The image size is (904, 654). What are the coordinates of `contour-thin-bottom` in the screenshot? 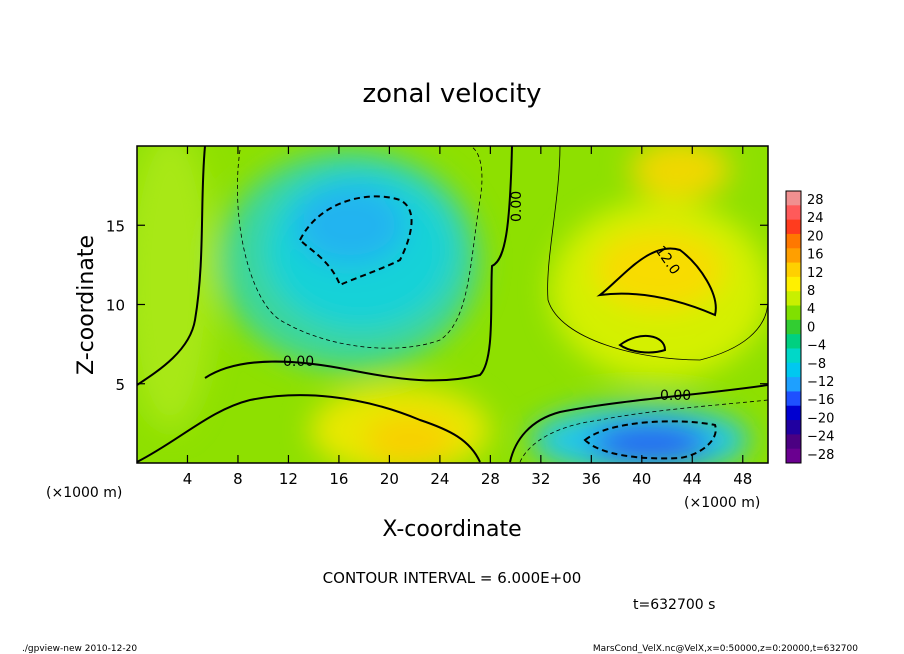 It's located at (643, 431).